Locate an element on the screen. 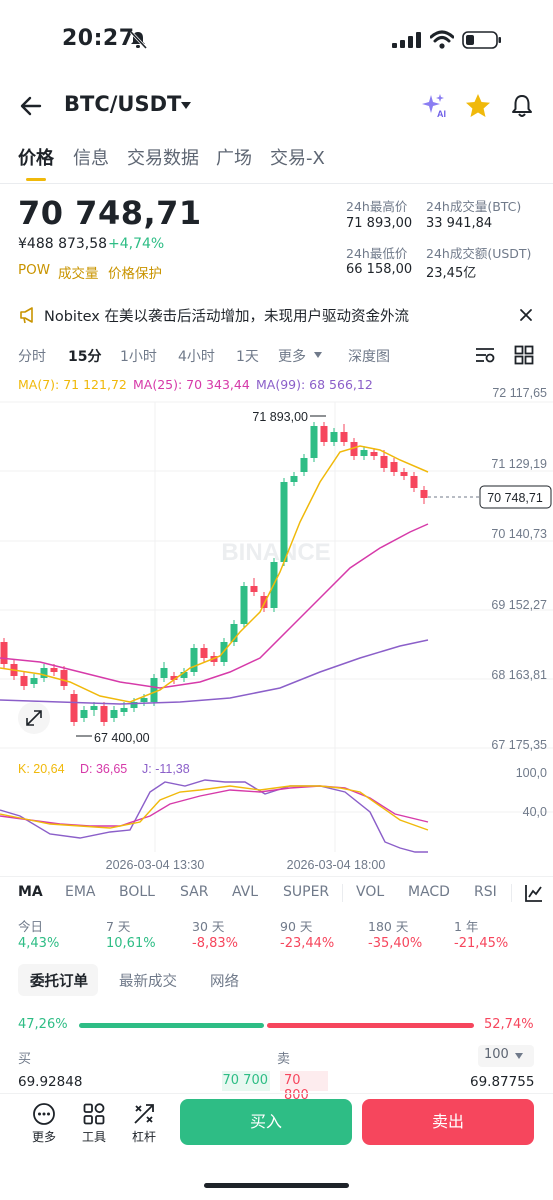 The image size is (553, 1200). perf-value: 4,43% is located at coordinates (39, 943).